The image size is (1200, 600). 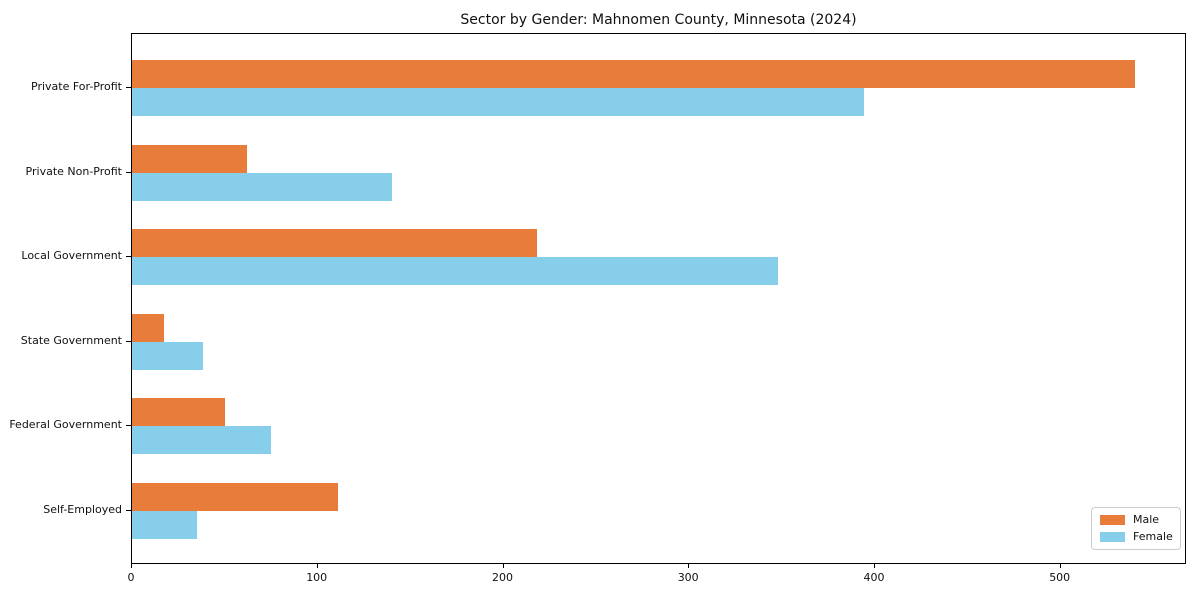 What do you see at coordinates (334, 243) in the screenshot?
I see `bar-male-local-government` at bounding box center [334, 243].